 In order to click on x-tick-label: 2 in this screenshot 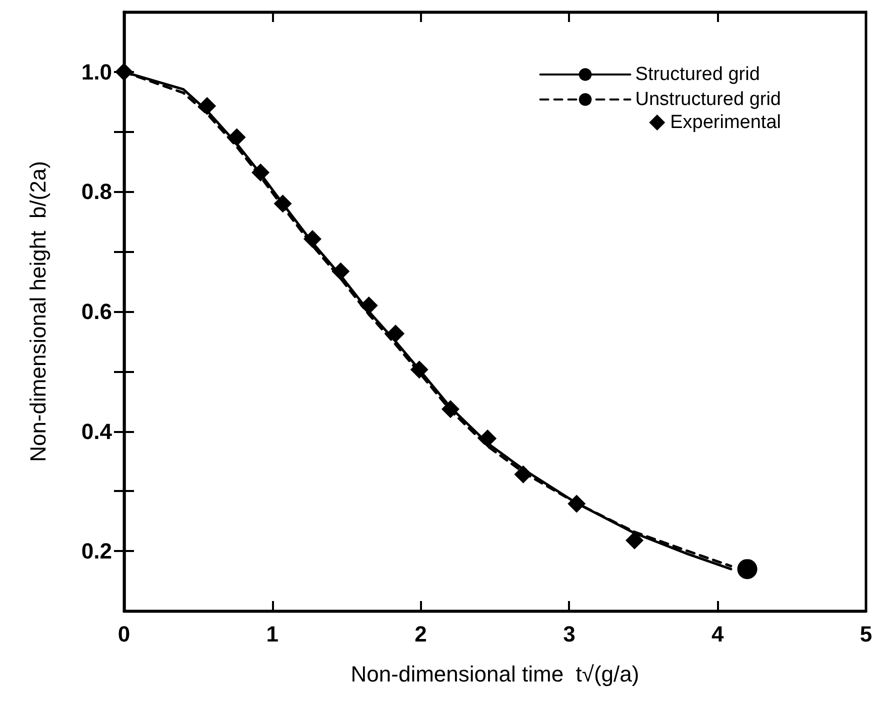, I will do `click(420, 634)`.